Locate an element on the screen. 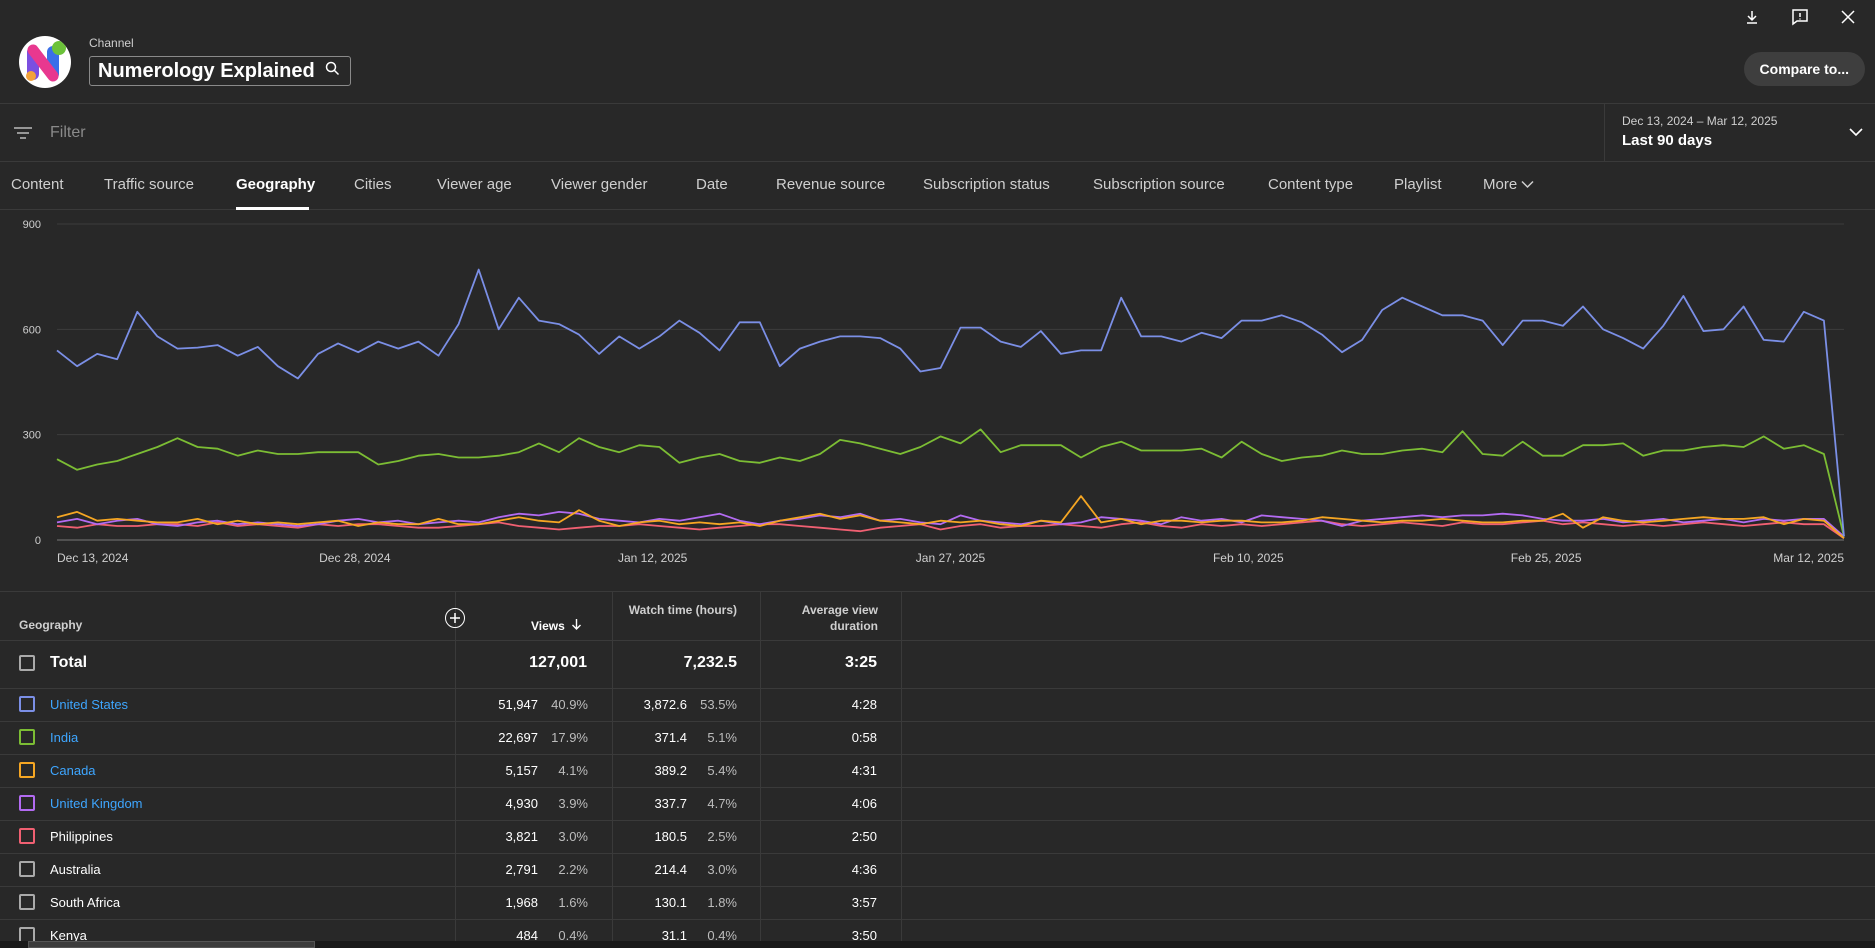 The width and height of the screenshot is (1875, 948). tab-cities: Cities is located at coordinates (373, 184).